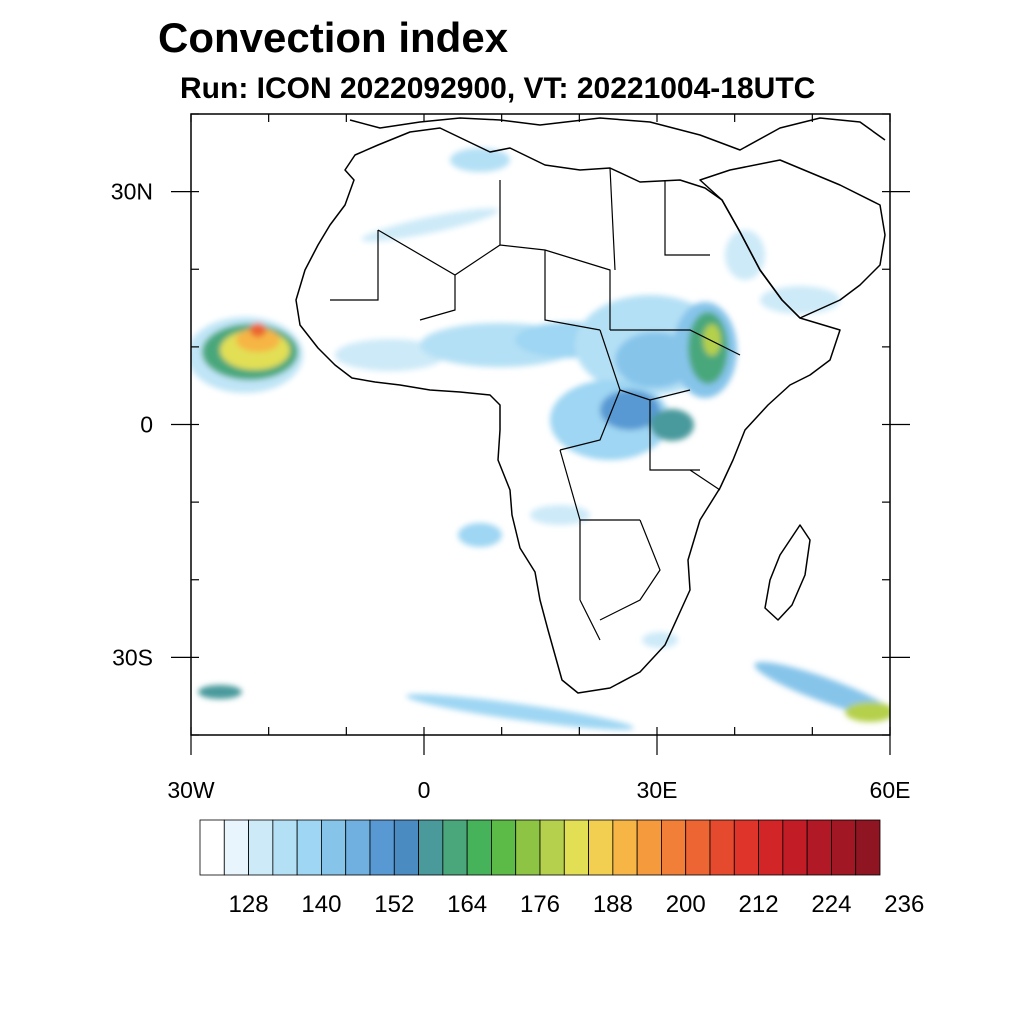 This screenshot has width=1024, height=1024. I want to click on arabia-coastline, so click(792, 239).